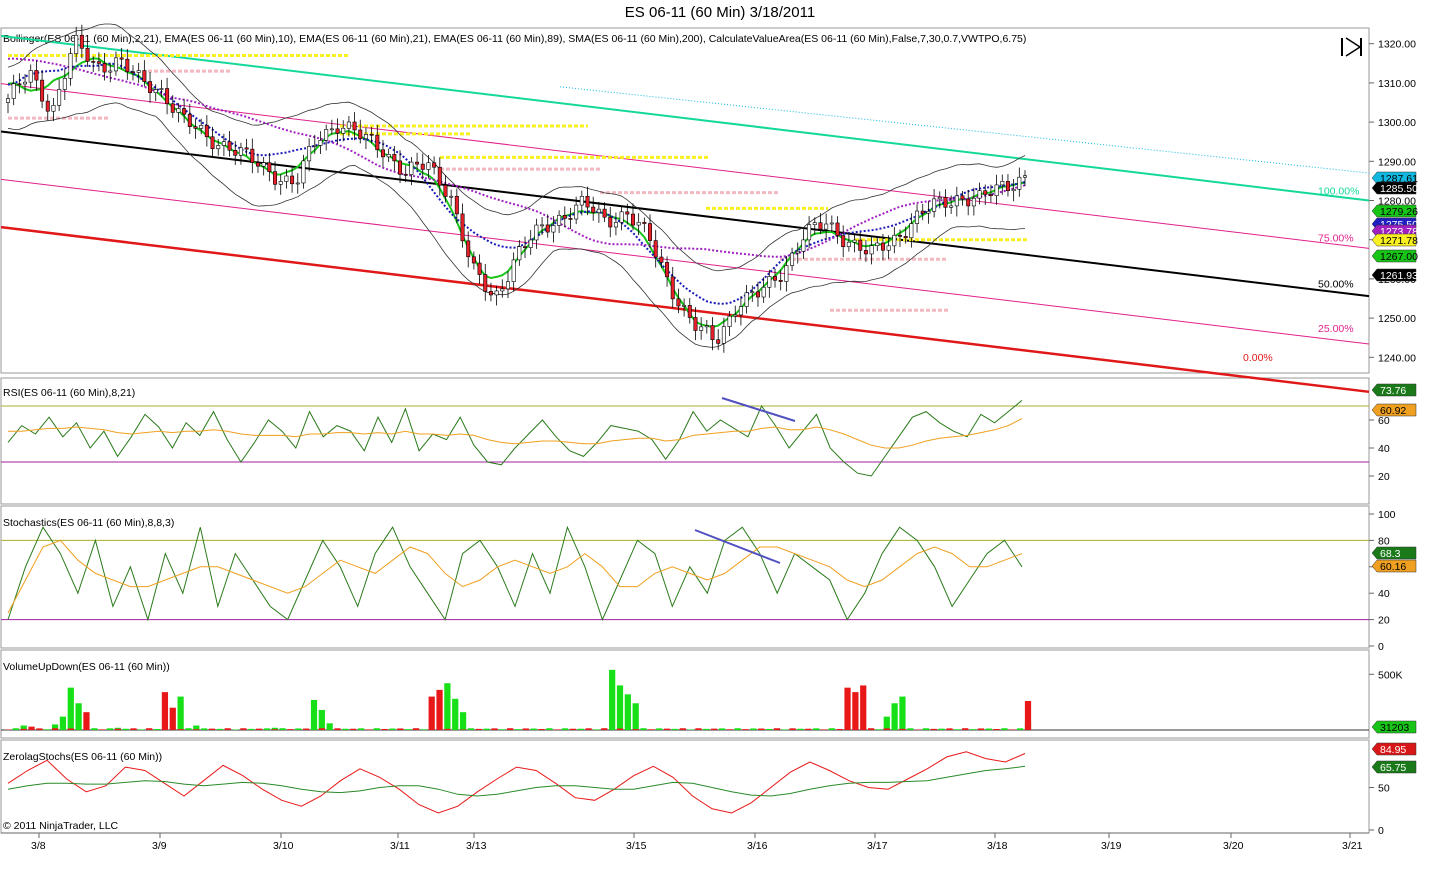 The height and width of the screenshot is (877, 1440). What do you see at coordinates (1394, 188) in the screenshot?
I see `price-tag: 1285.50` at bounding box center [1394, 188].